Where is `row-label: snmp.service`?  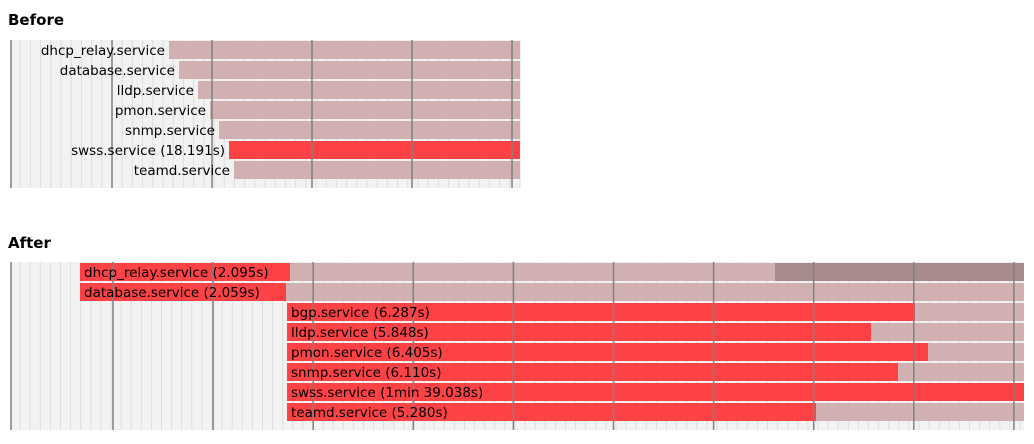 row-label: snmp.service is located at coordinates (170, 131).